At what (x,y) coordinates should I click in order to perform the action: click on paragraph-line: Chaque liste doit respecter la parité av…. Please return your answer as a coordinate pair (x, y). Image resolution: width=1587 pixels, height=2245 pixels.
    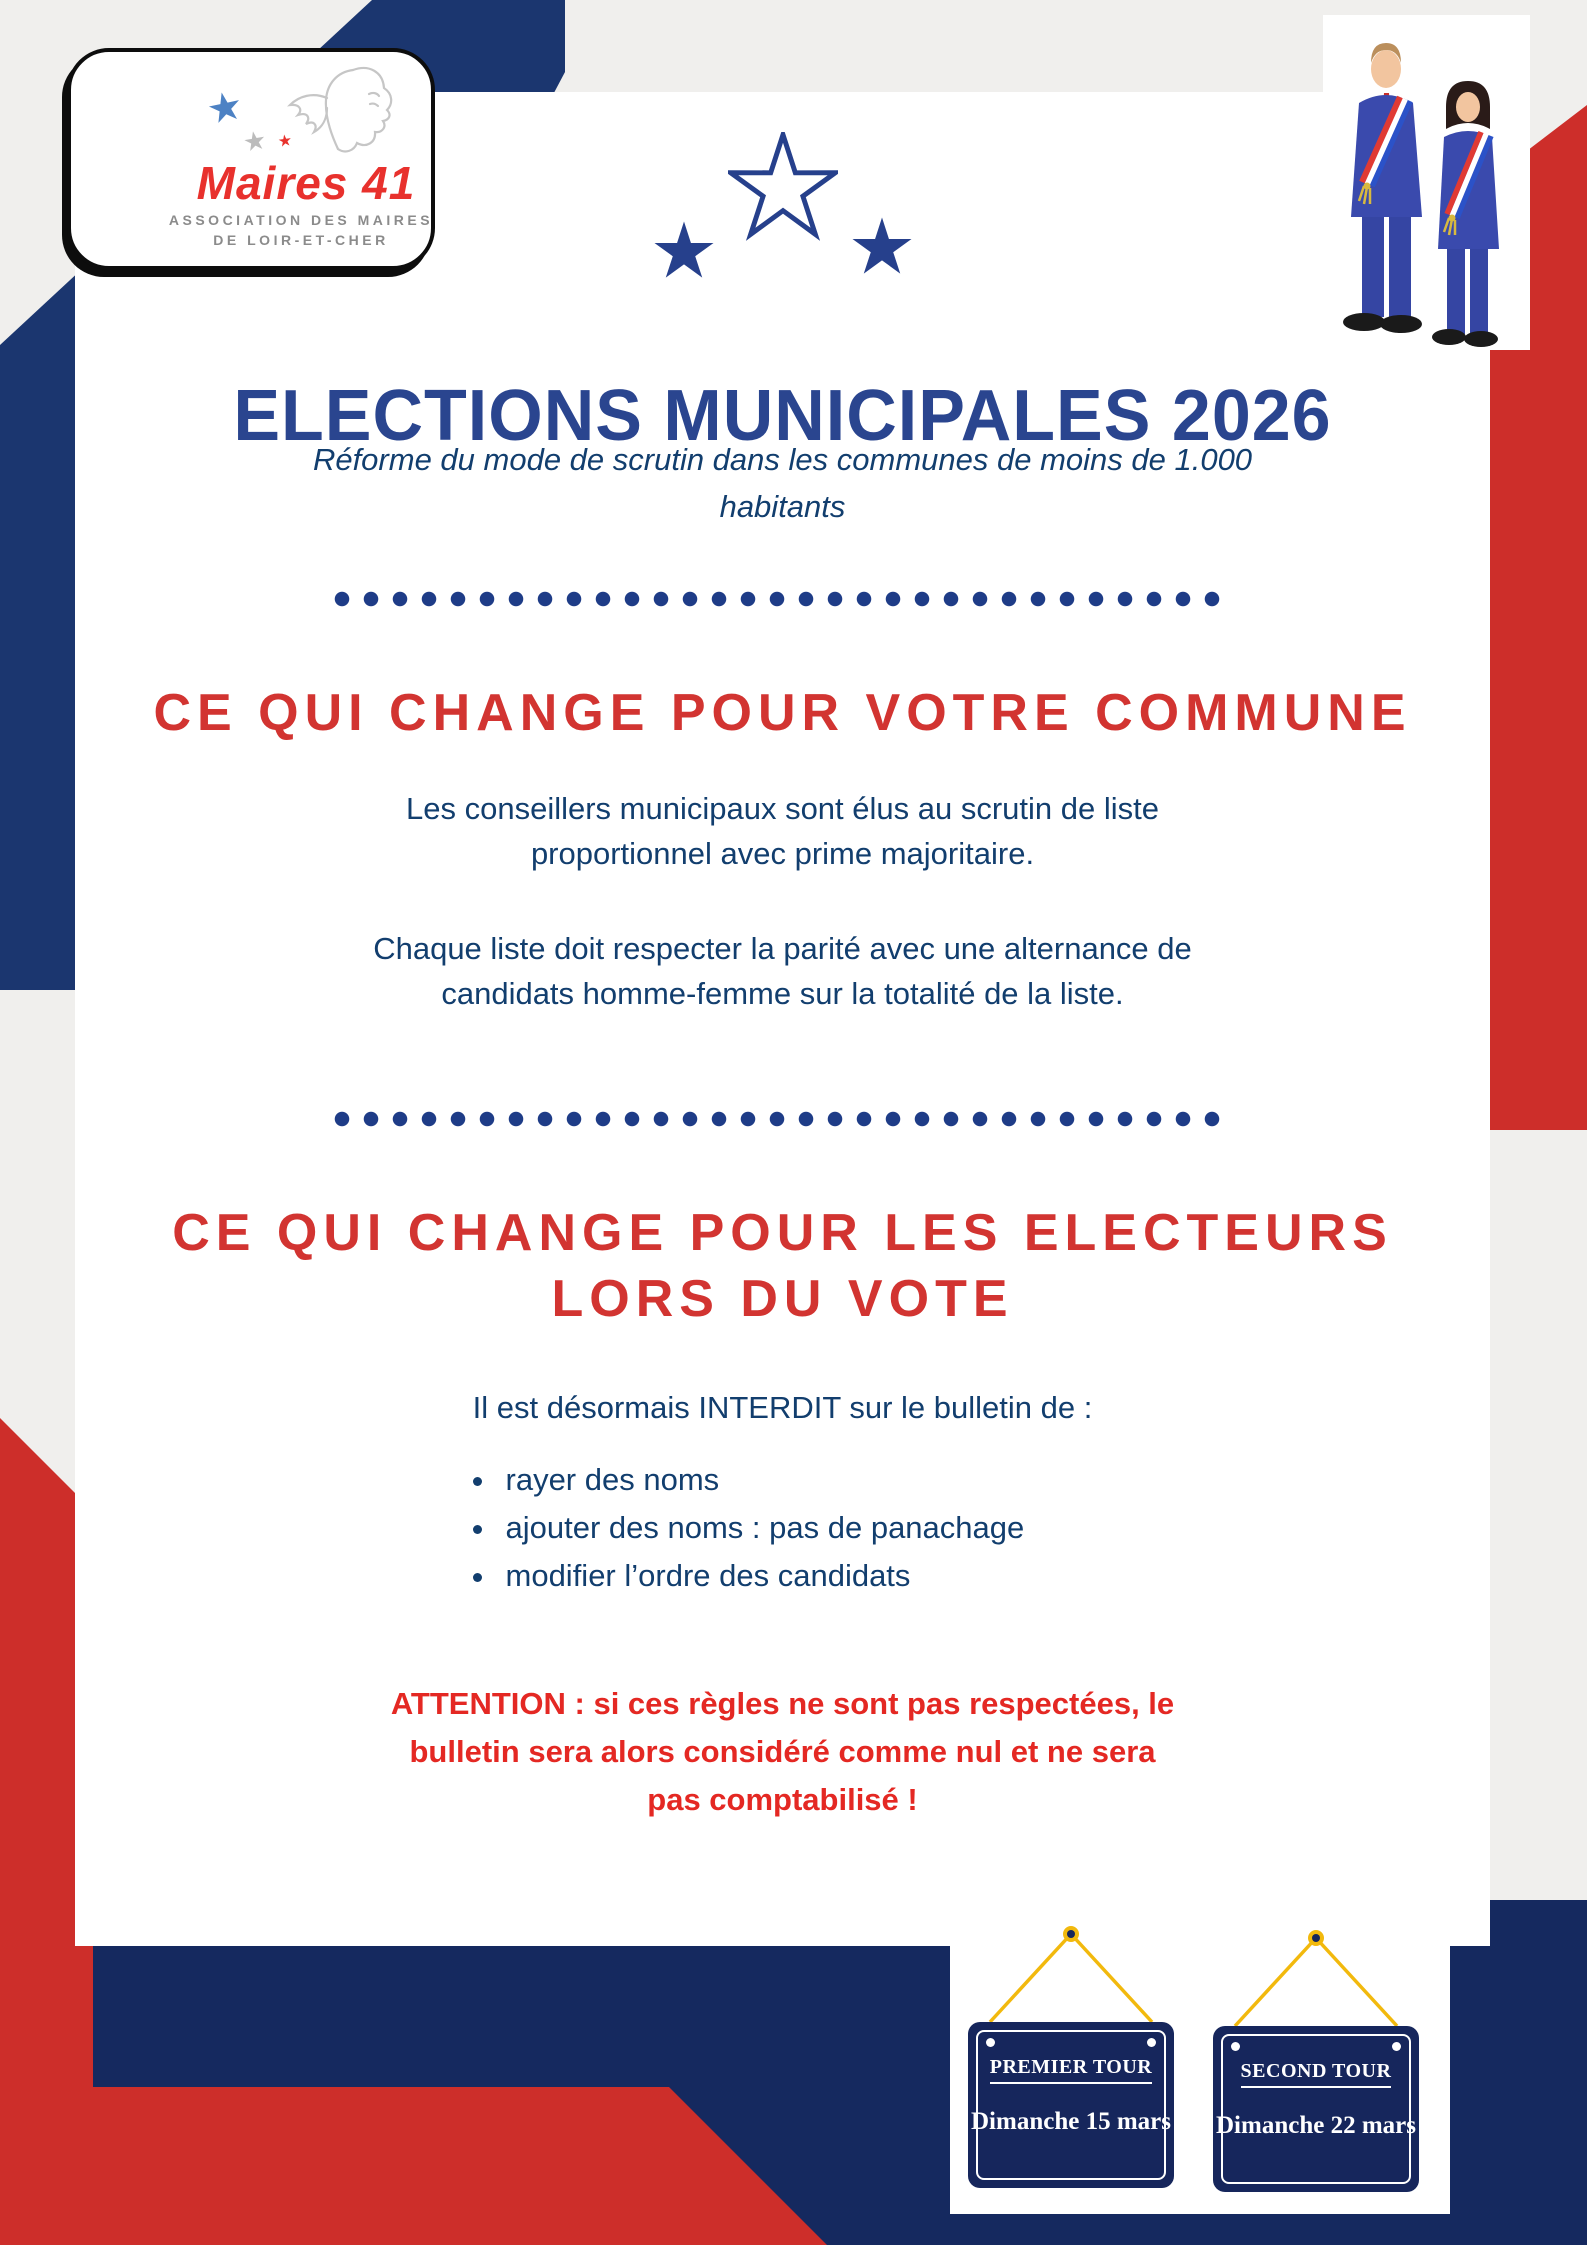
    Looking at the image, I should click on (782, 948).